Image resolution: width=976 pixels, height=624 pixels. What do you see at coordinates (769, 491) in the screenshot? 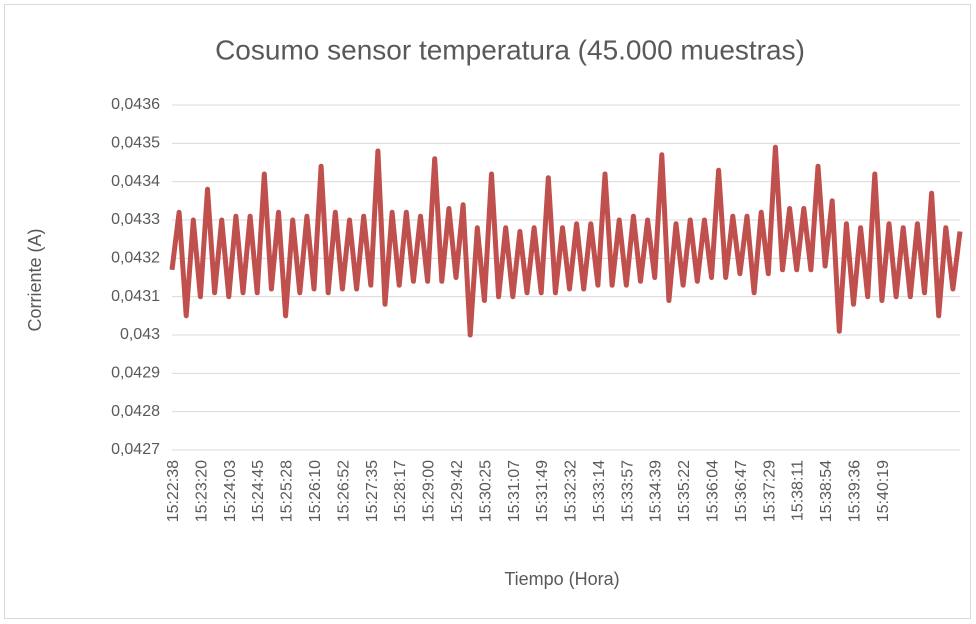
I see `x-tick-label: 15:37:29` at bounding box center [769, 491].